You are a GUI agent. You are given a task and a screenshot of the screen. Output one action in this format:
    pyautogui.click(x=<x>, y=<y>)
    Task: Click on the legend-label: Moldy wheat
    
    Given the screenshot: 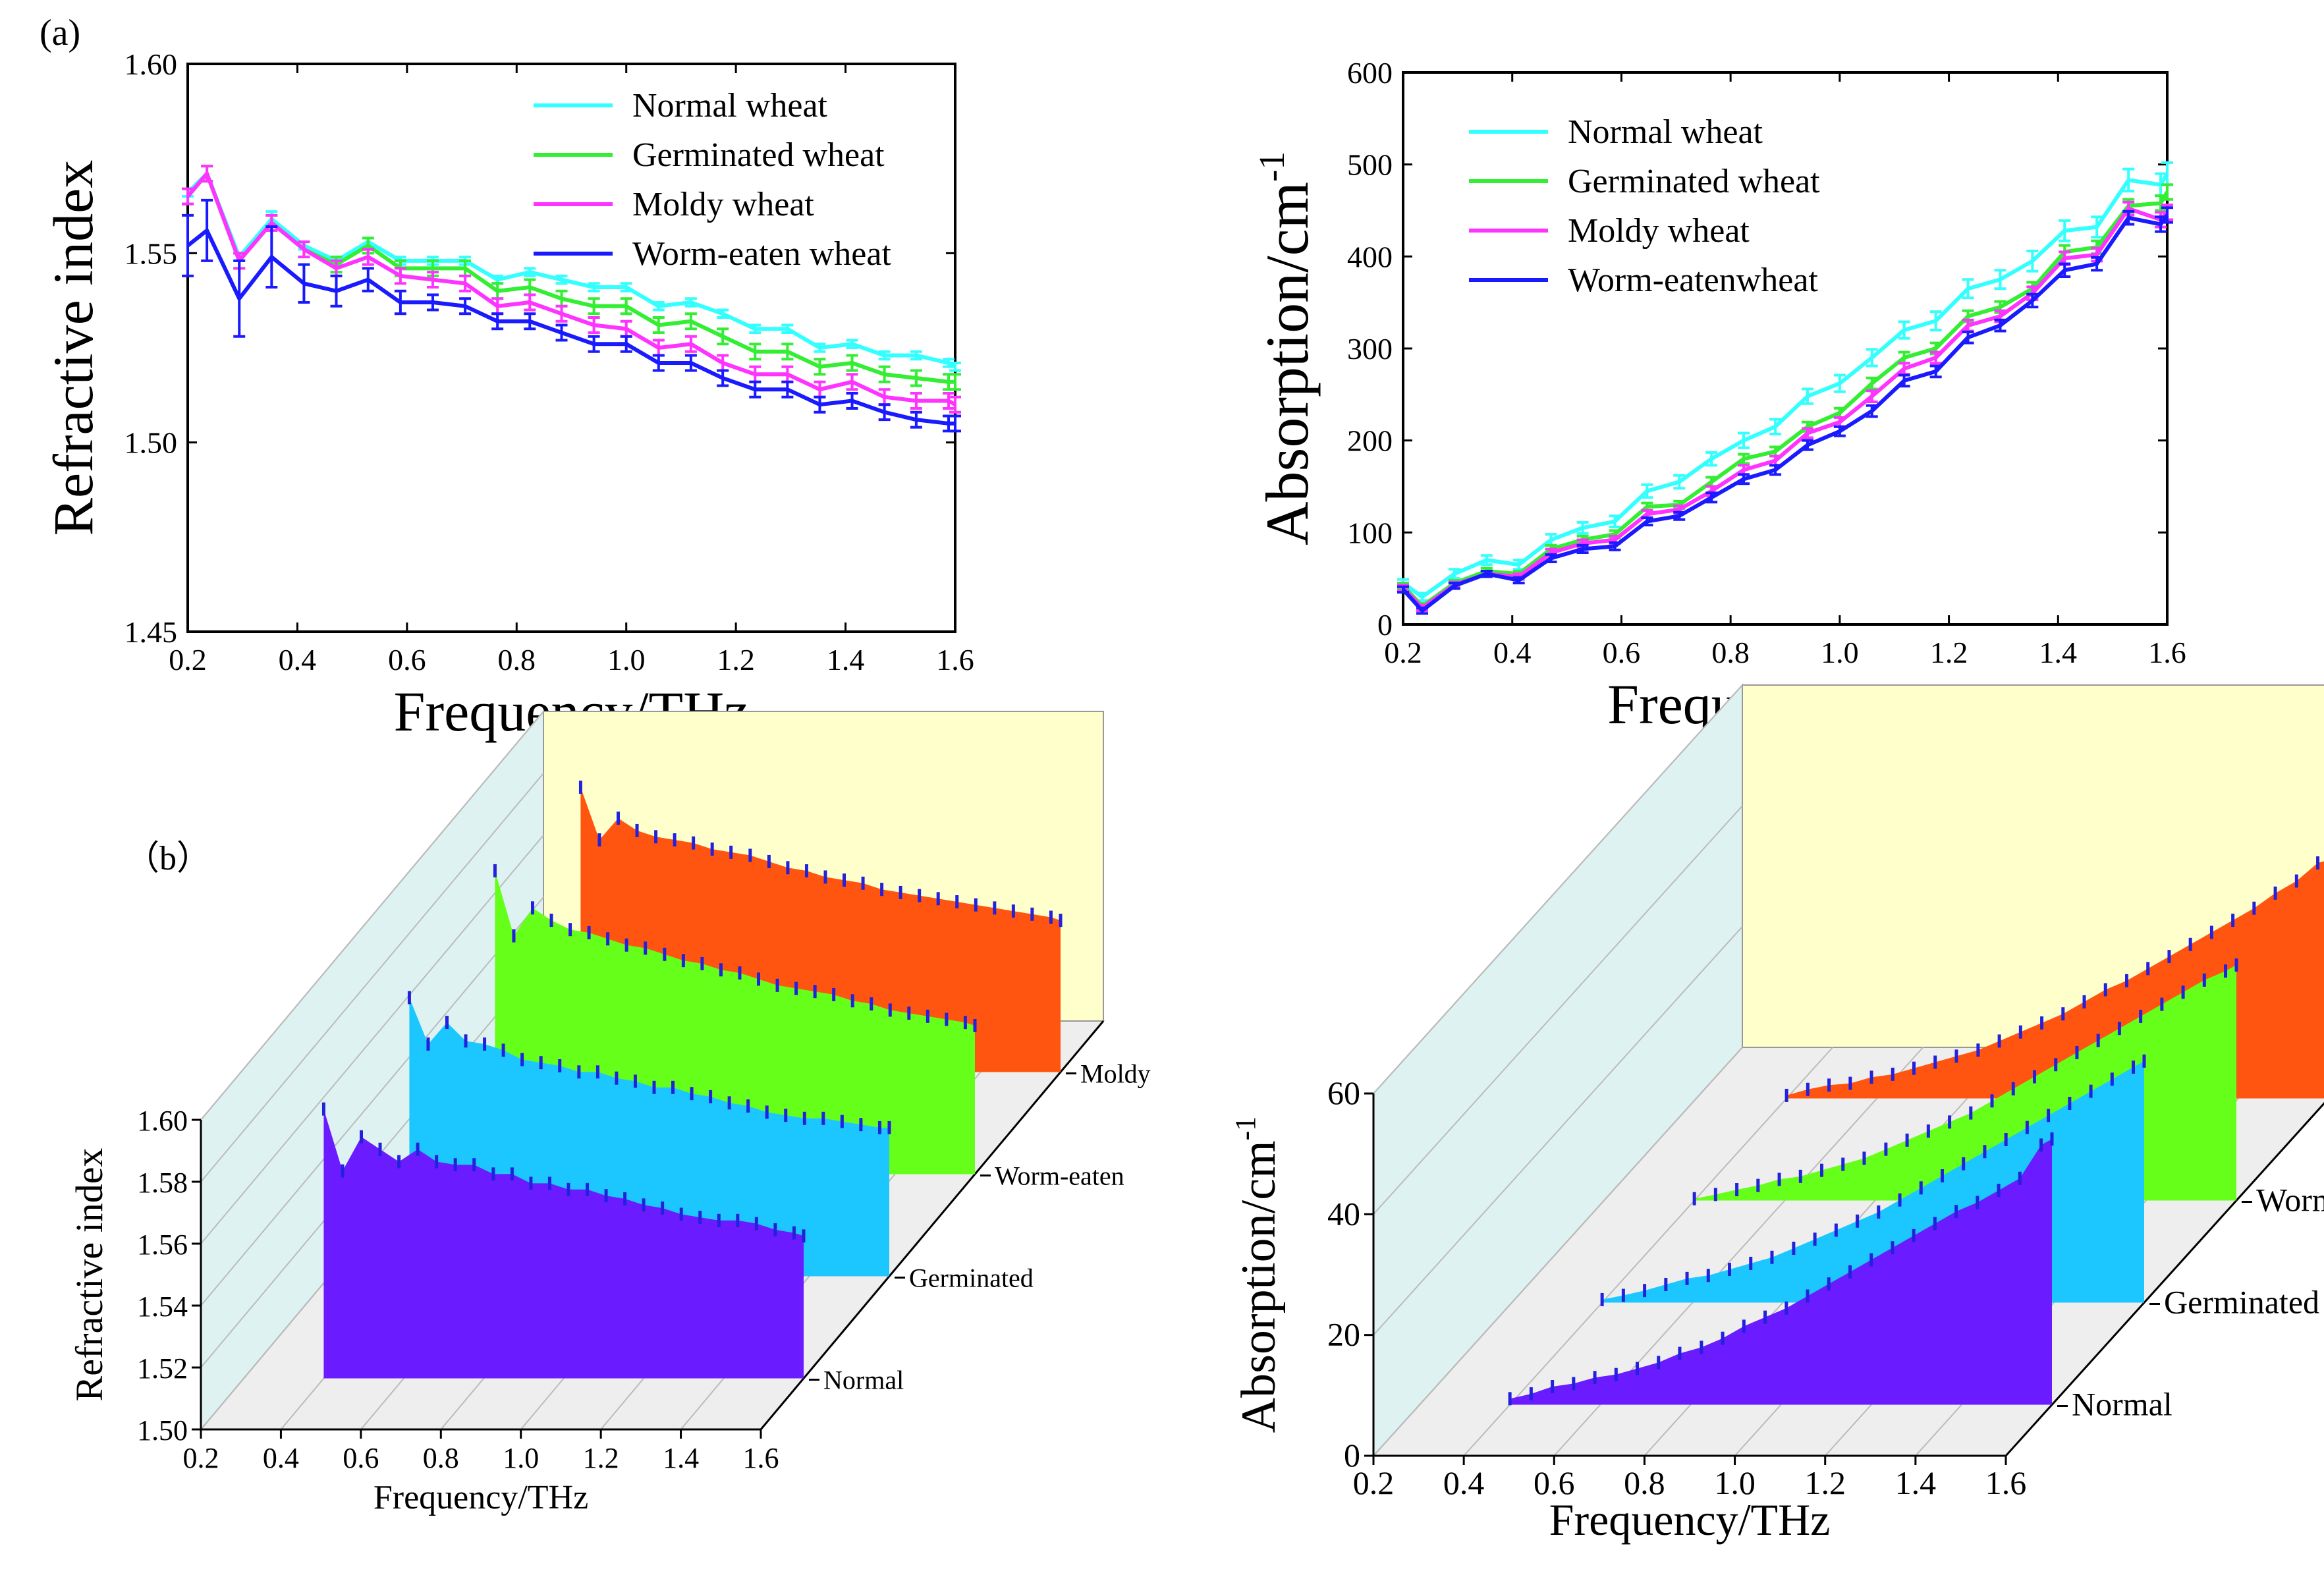 What is the action you would take?
    pyautogui.click(x=1659, y=231)
    